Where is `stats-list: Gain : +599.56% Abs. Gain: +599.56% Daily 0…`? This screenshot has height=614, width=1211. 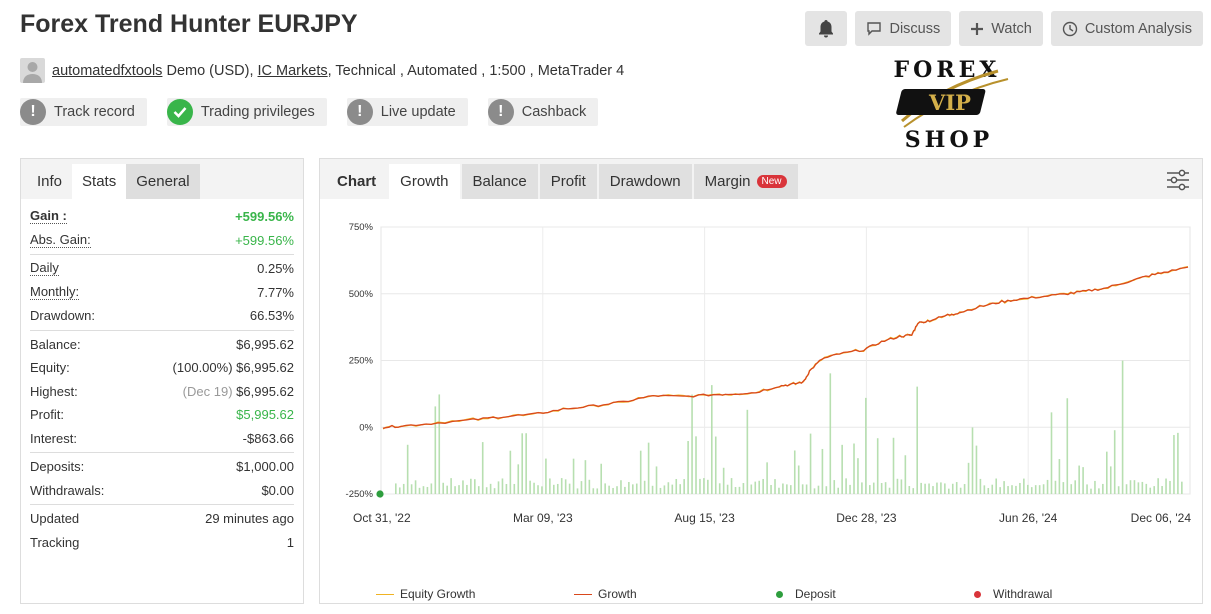 stats-list: Gain : +599.56% Abs. Gain: +599.56% Daily 0… is located at coordinates (162, 379).